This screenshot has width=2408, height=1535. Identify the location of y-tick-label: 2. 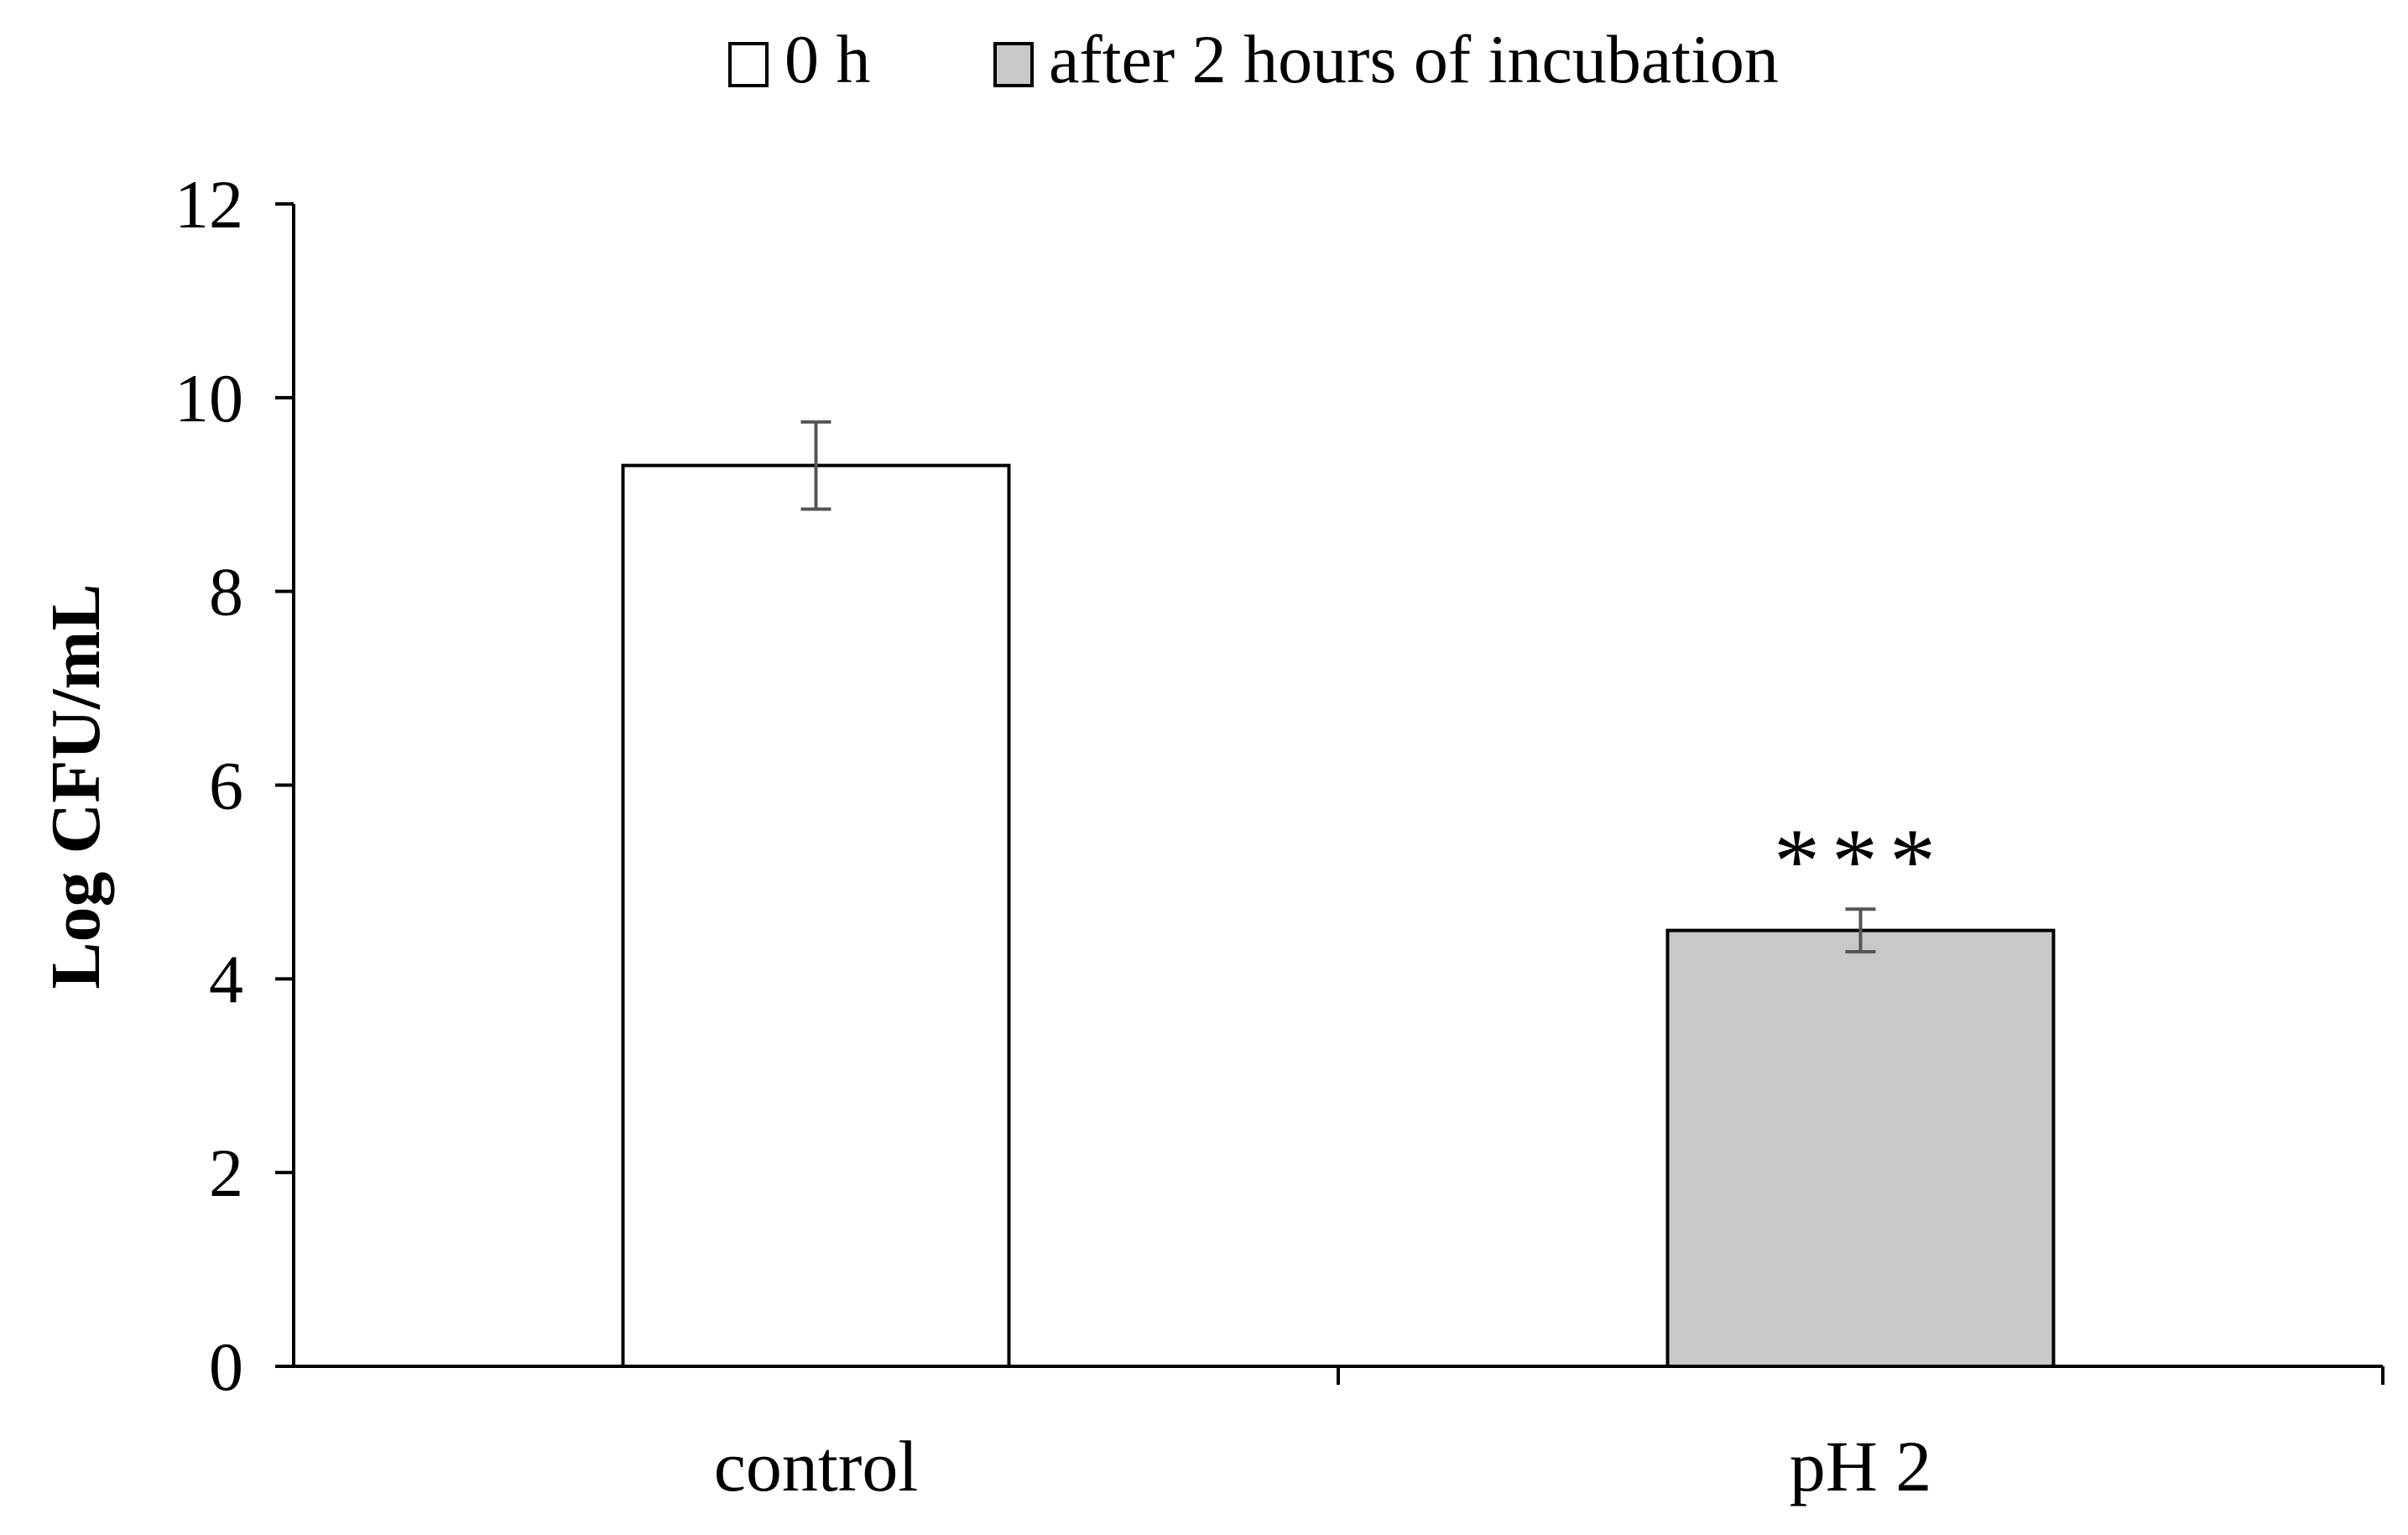
(226, 1173).